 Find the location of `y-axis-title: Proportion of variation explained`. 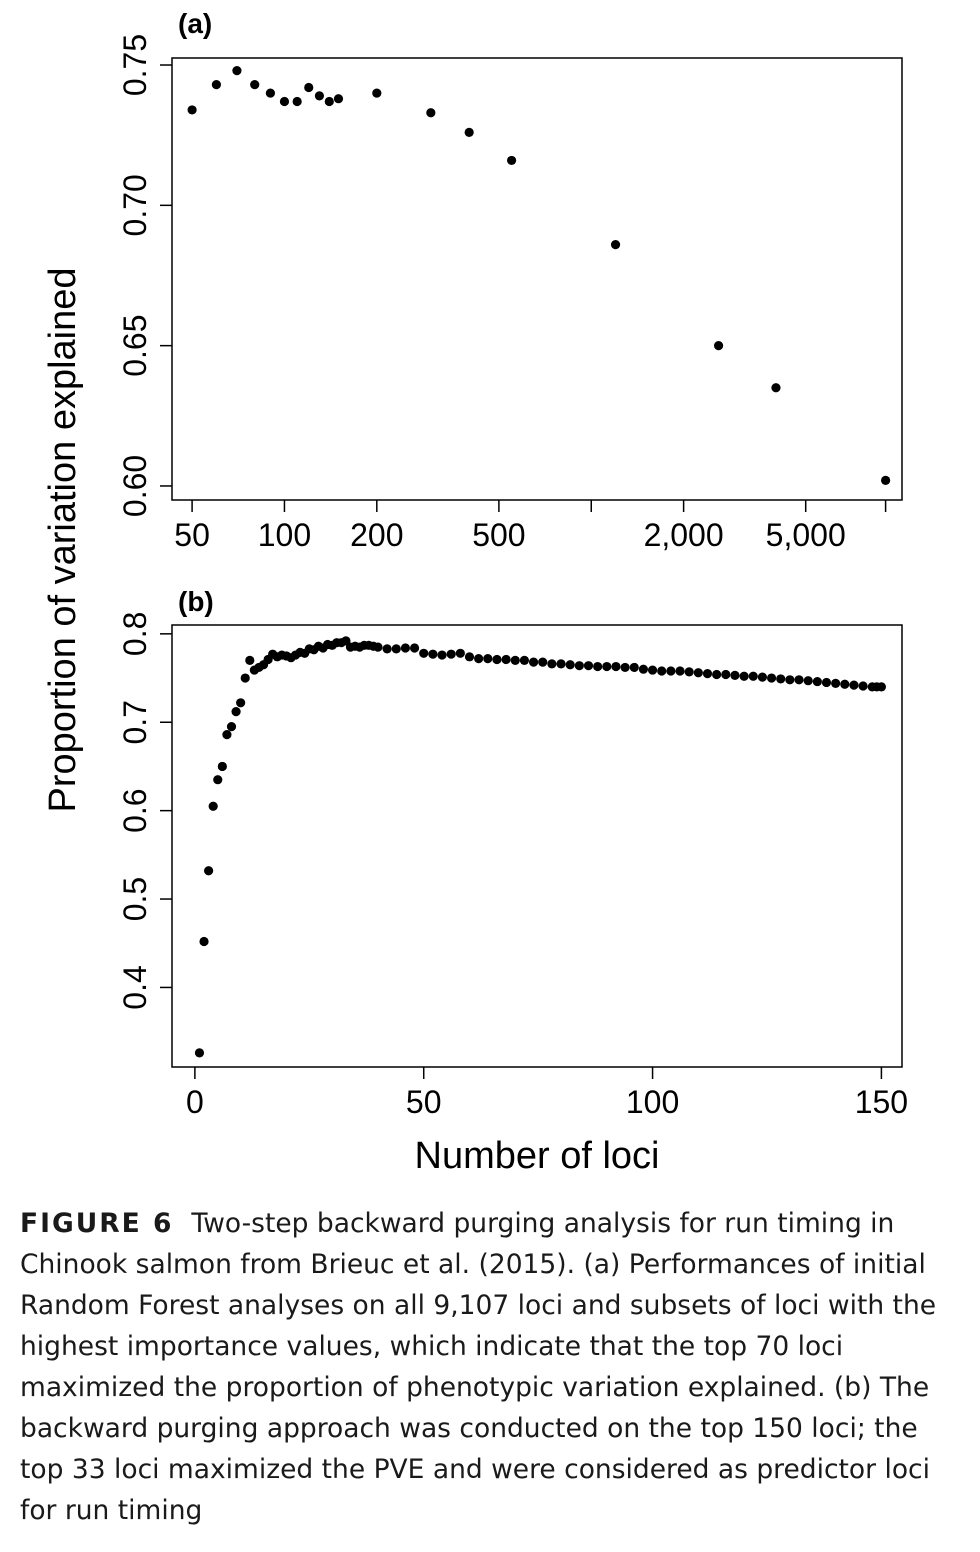

y-axis-title: Proportion of variation explained is located at coordinates (63, 539).